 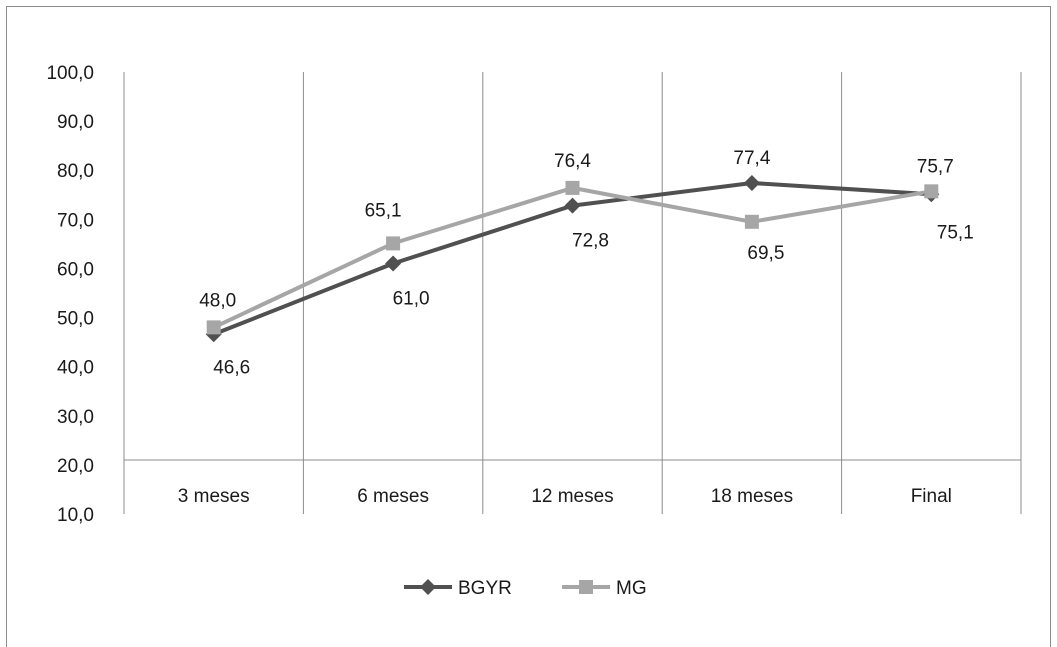 I want to click on x-tick-label: 3 meses, so click(x=214, y=496).